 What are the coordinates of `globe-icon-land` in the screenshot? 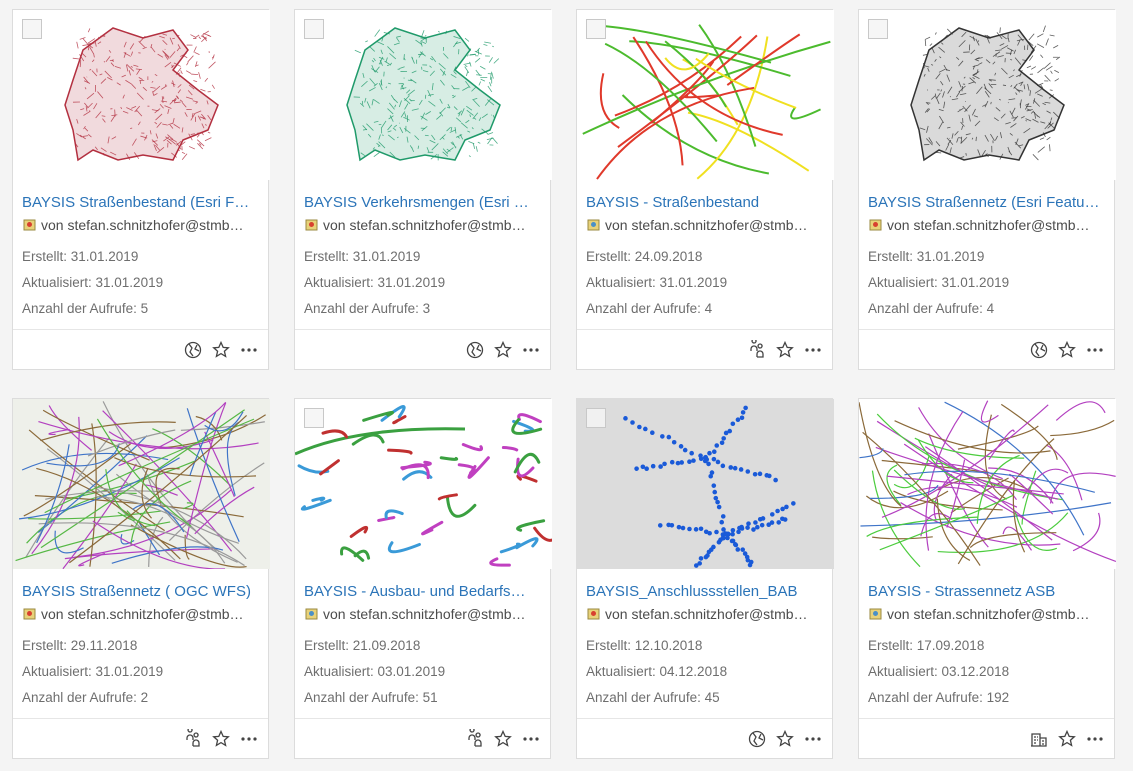 It's located at (476, 350).